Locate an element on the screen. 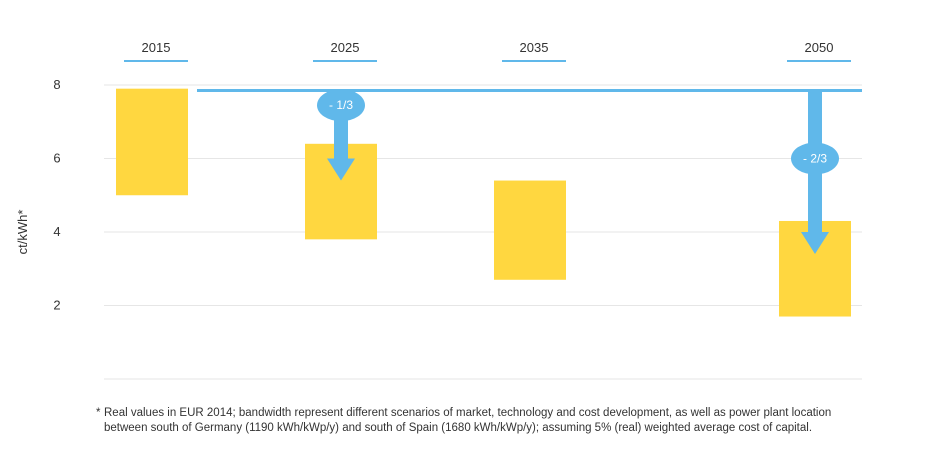  year-labels: 2015 2025 2035 2050 is located at coordinates (487, 51).